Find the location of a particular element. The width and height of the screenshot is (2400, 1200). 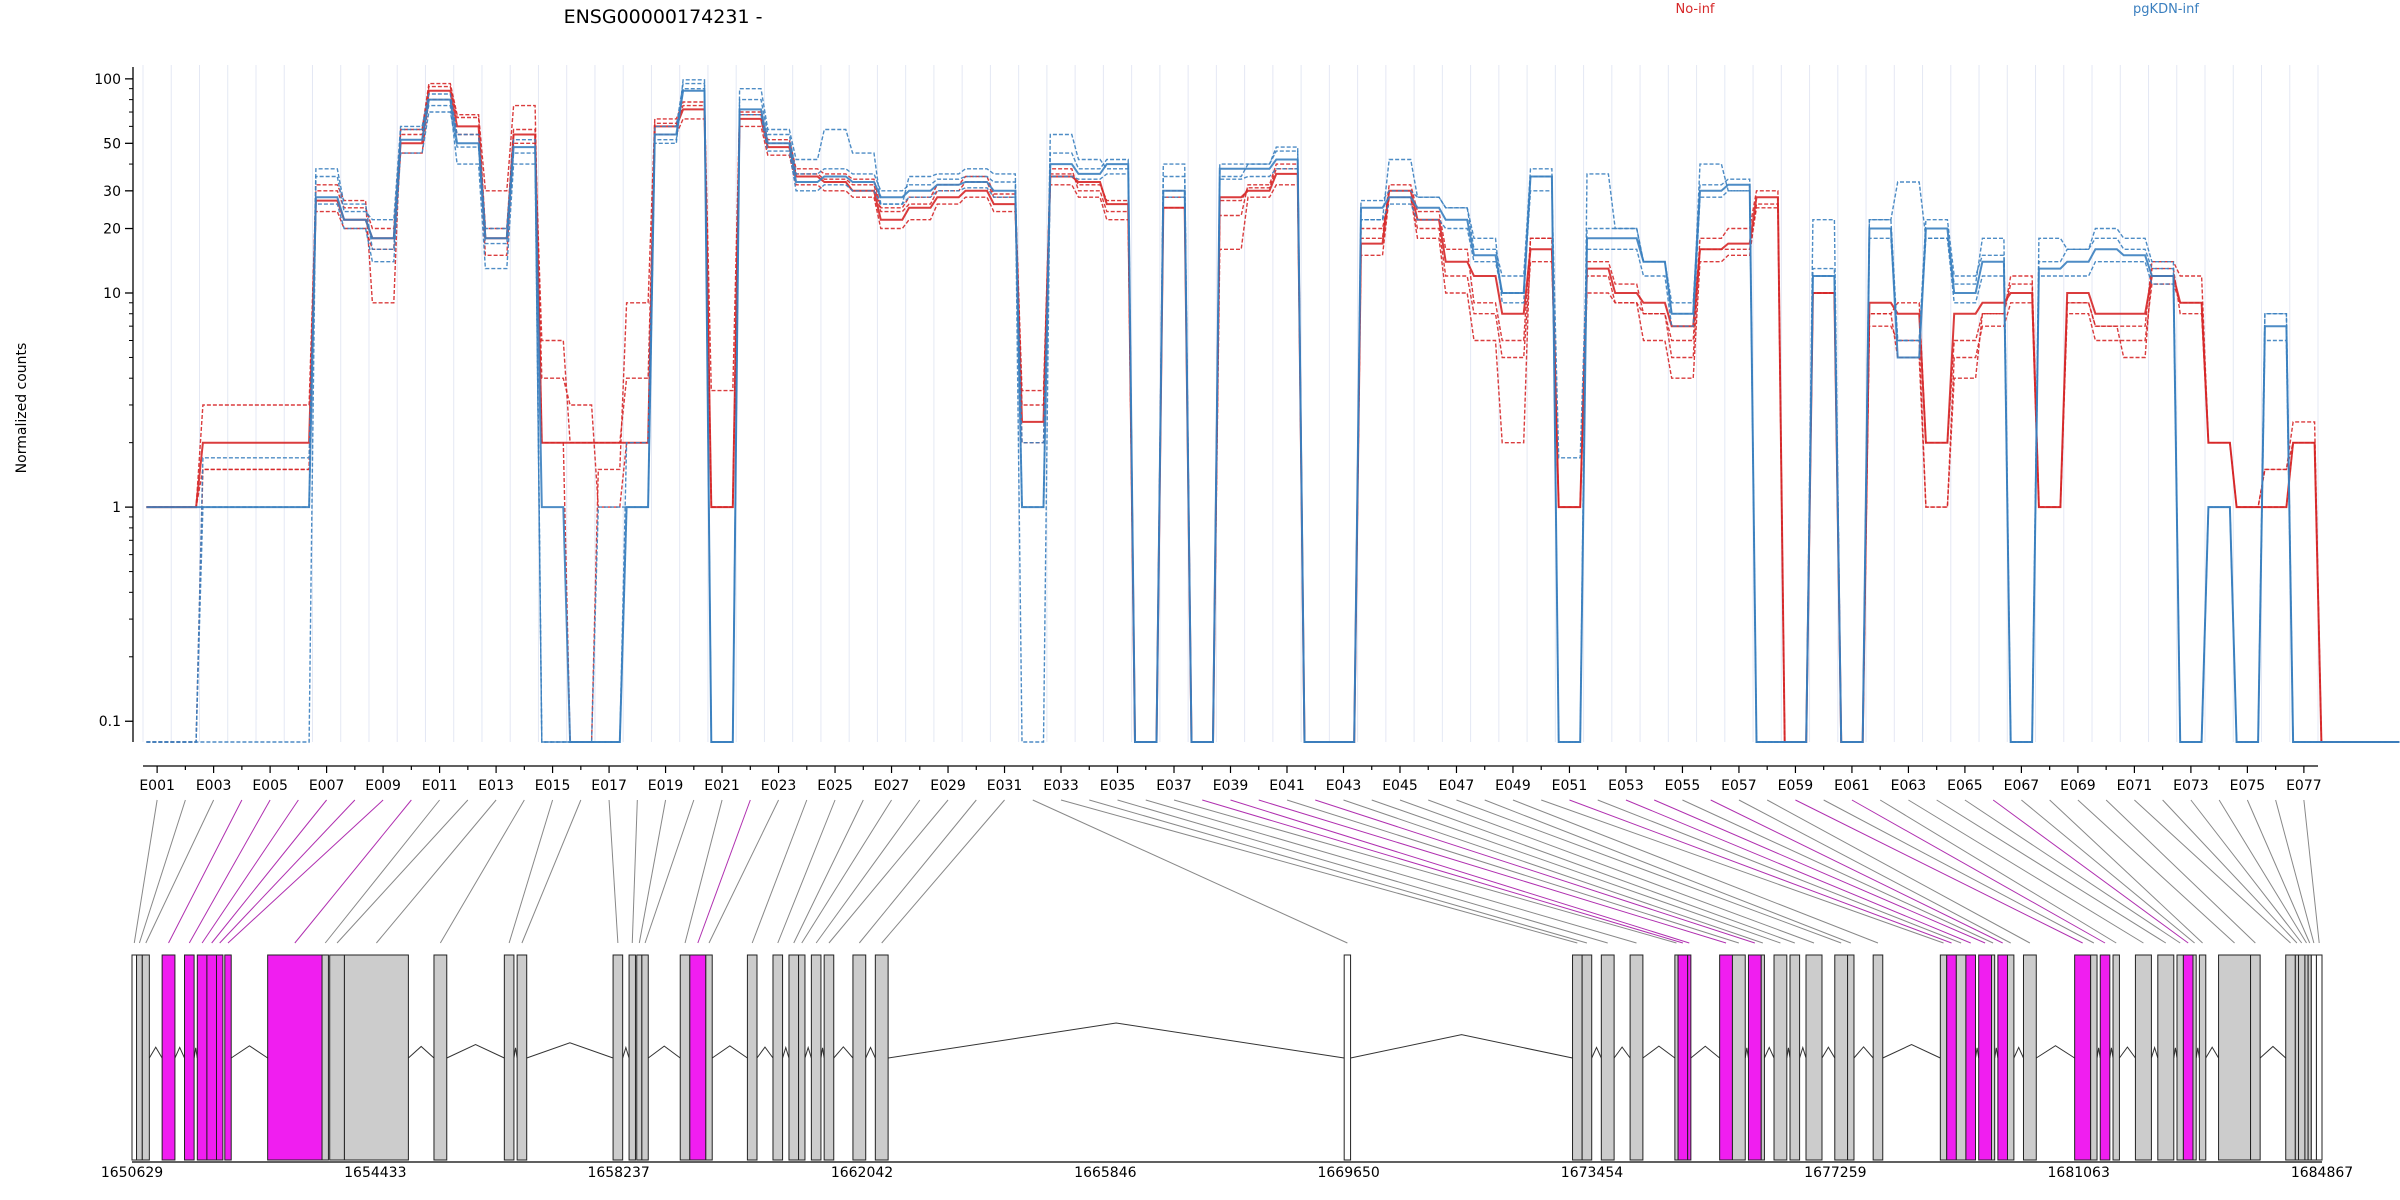

exon-box-e047 is located at coordinates (1841, 1057).